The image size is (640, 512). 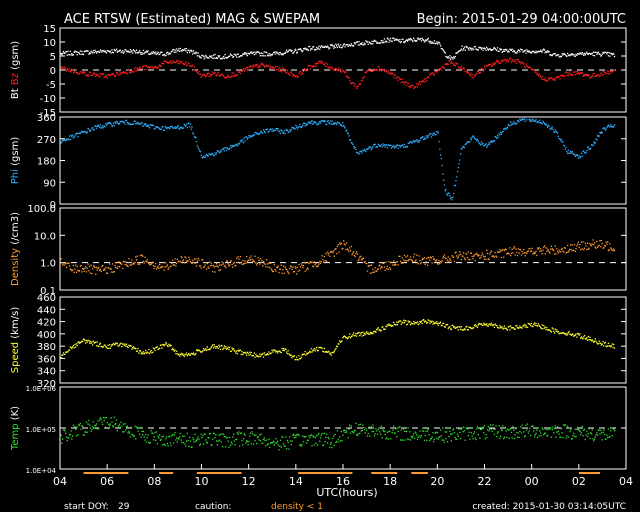 What do you see at coordinates (296, 481) in the screenshot?
I see `x-tick-label: 14` at bounding box center [296, 481].